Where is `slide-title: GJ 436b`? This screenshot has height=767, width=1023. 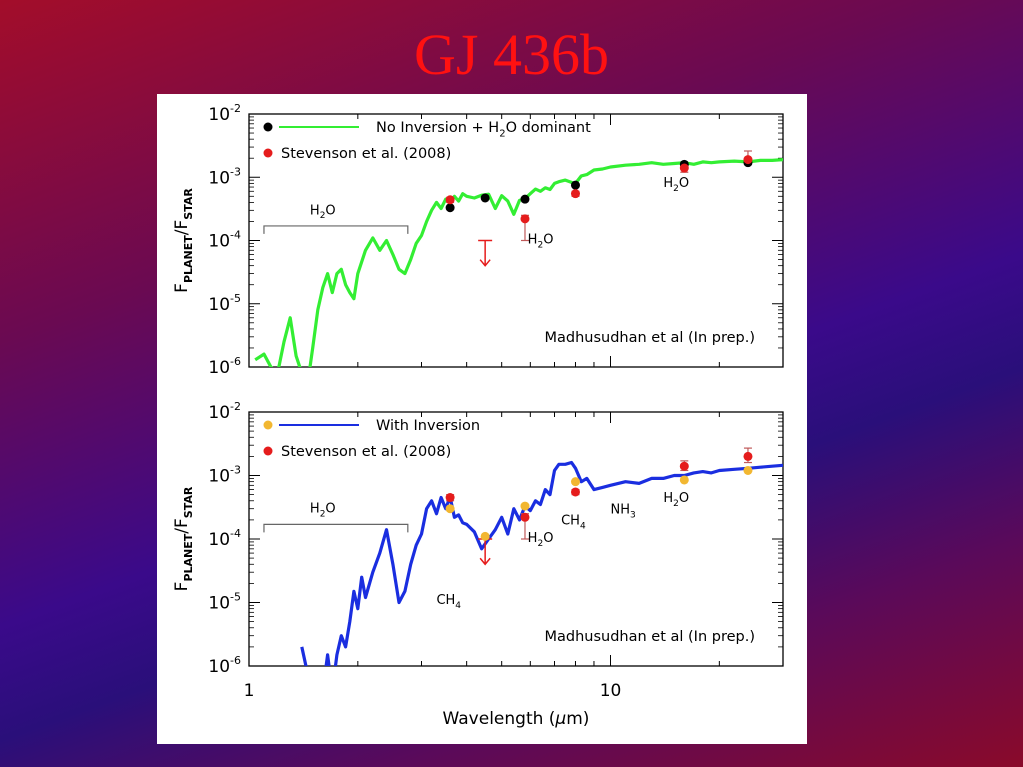 slide-title: GJ 436b is located at coordinates (511, 54).